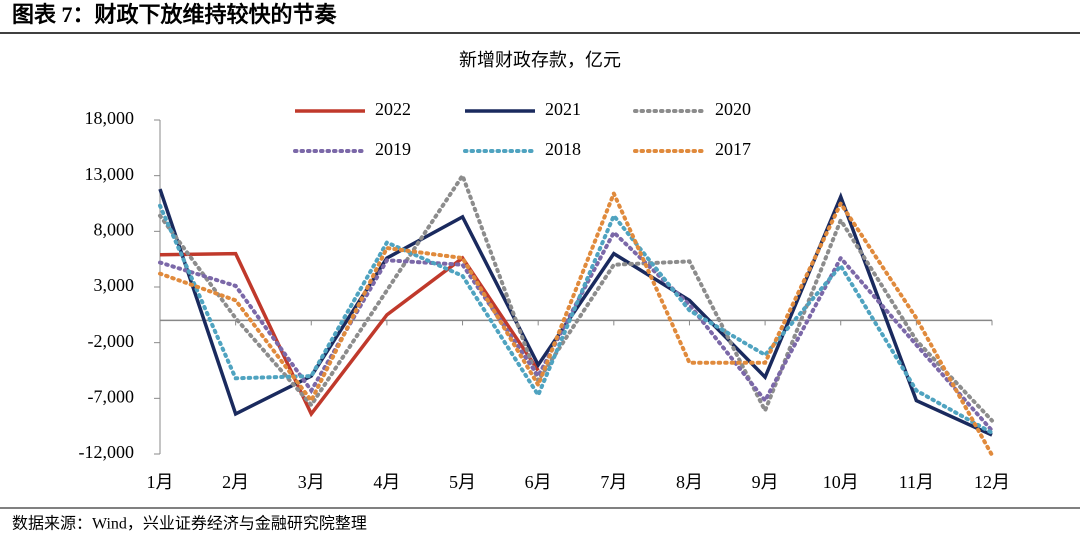 This screenshot has height=540, width=1080. Describe the element at coordinates (311, 482) in the screenshot. I see `x-tick-label: 3月` at that location.